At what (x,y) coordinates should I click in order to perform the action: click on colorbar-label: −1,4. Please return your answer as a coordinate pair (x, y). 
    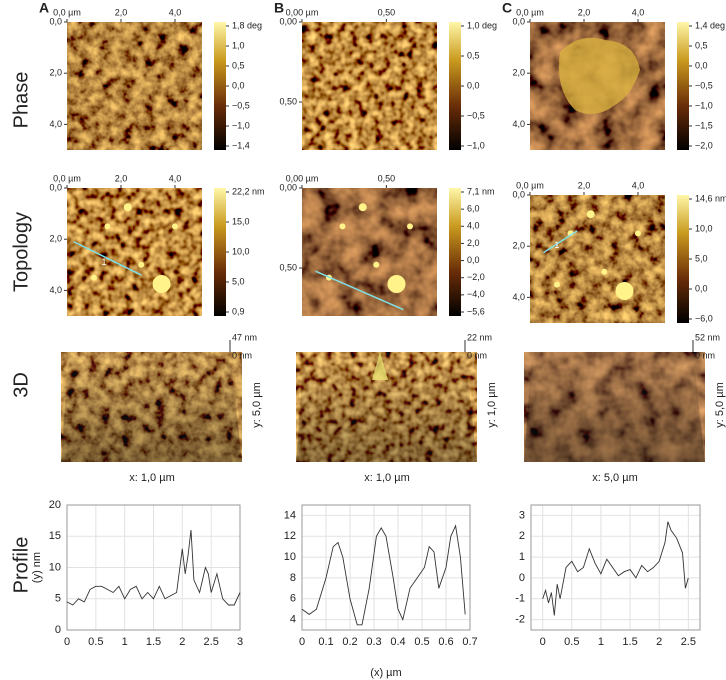
    Looking at the image, I should click on (241, 145).